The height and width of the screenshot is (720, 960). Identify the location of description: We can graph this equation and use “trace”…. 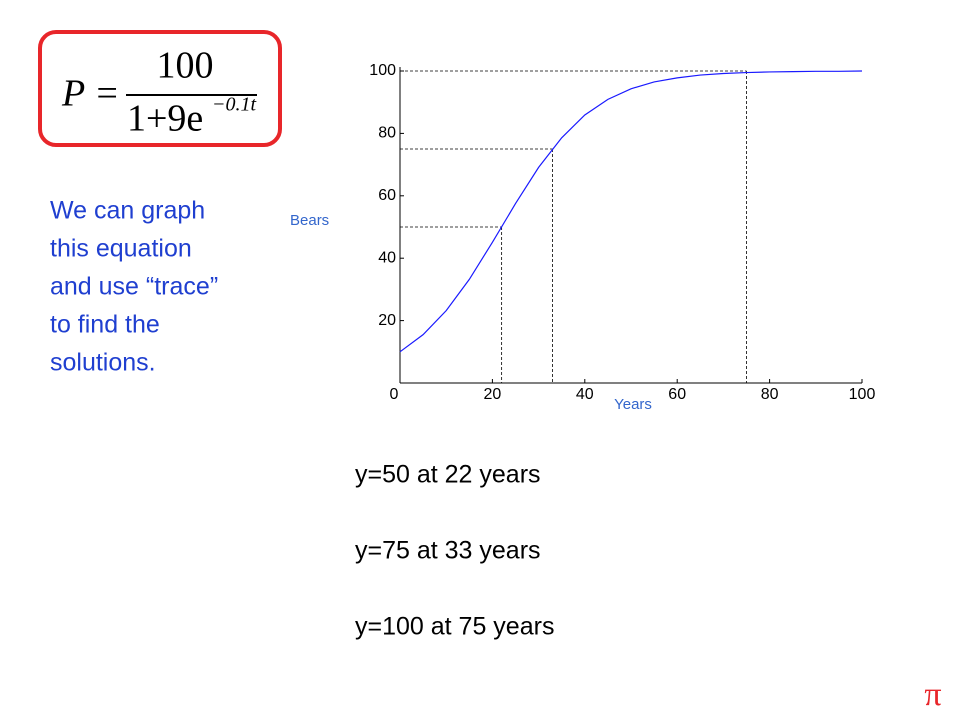
(134, 287).